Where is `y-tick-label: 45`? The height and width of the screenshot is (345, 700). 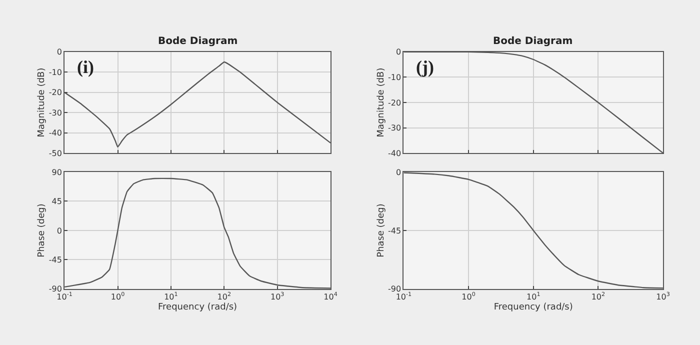
y-tick-label: 45 is located at coordinates (57, 201).